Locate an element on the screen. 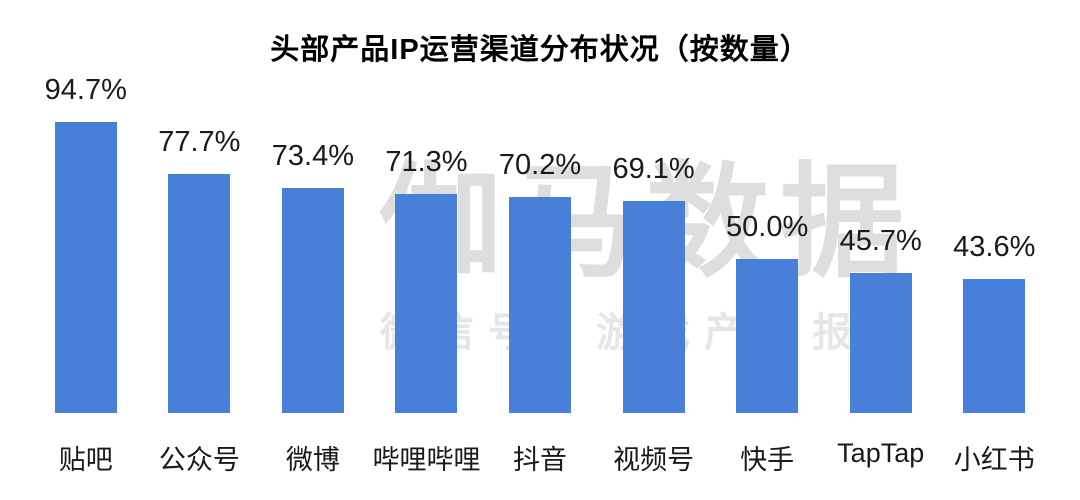 This screenshot has height=500, width=1080. category-label: 微博 is located at coordinates (312, 460).